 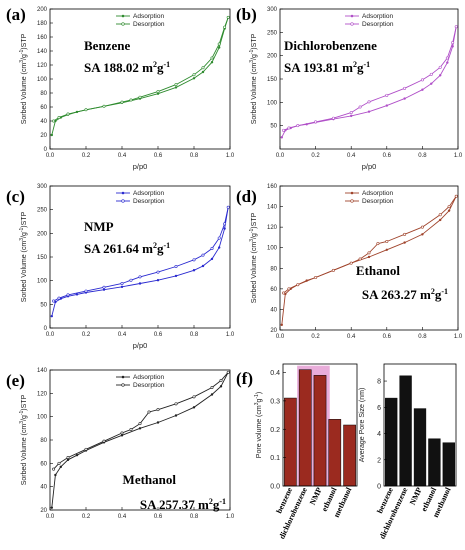 What do you see at coordinates (379, 382) in the screenshot?
I see `y-tick-label: 8` at bounding box center [379, 382].